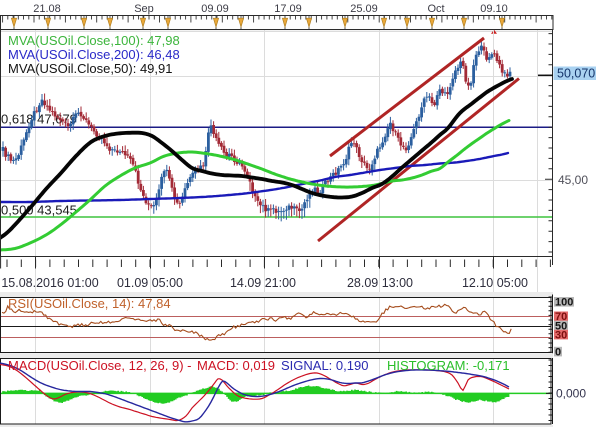 Image resolution: width=610 pixels, height=427 pixels. What do you see at coordinates (90, 68) in the screenshot?
I see `svg-text: MVA(USOil.Close,50): 49,91` at bounding box center [90, 68].